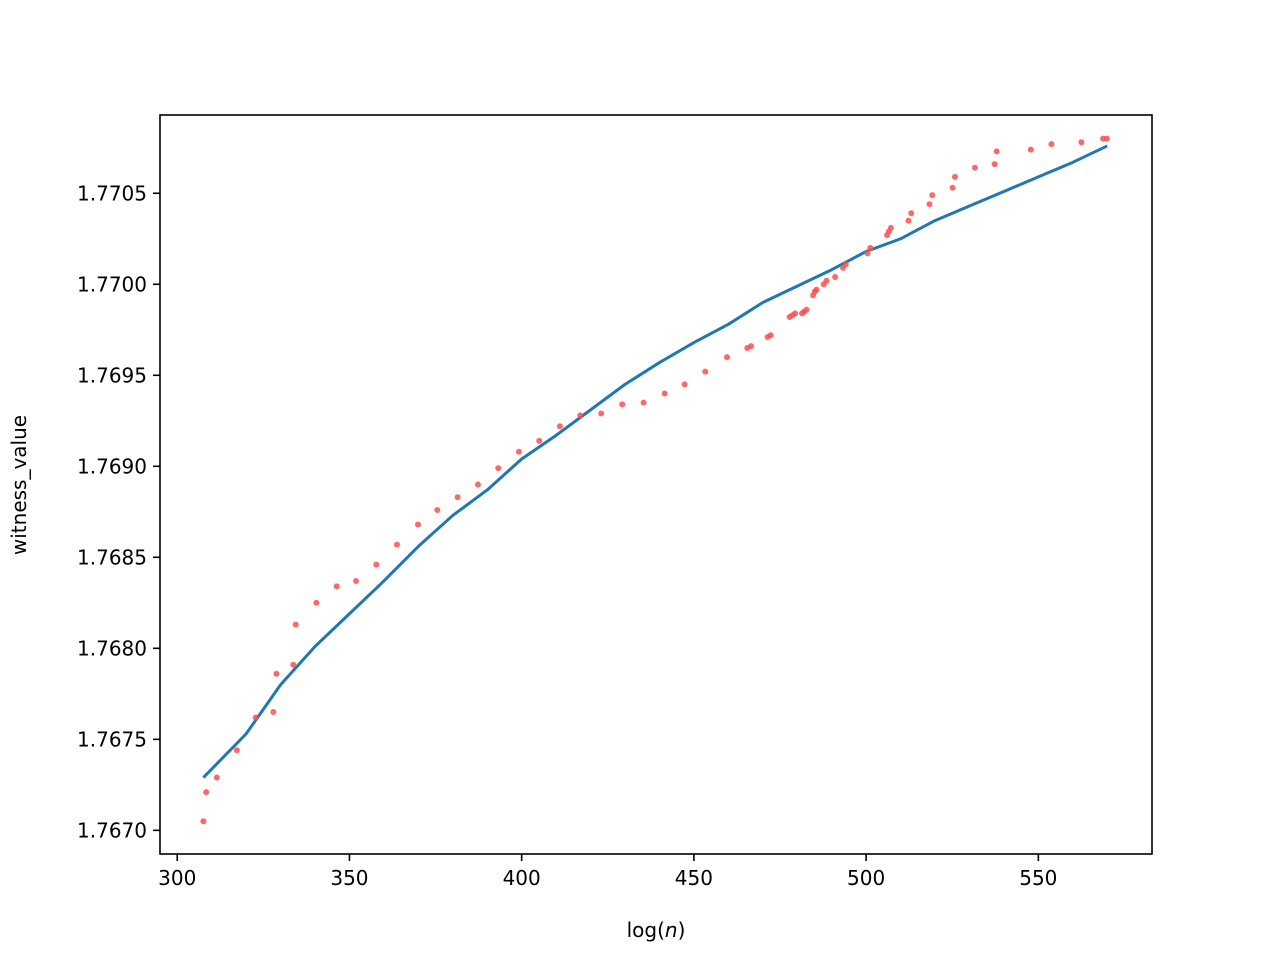 The height and width of the screenshot is (960, 1280). What do you see at coordinates (112, 284) in the screenshot?
I see `y-tick-label-6: 1.7700` at bounding box center [112, 284].